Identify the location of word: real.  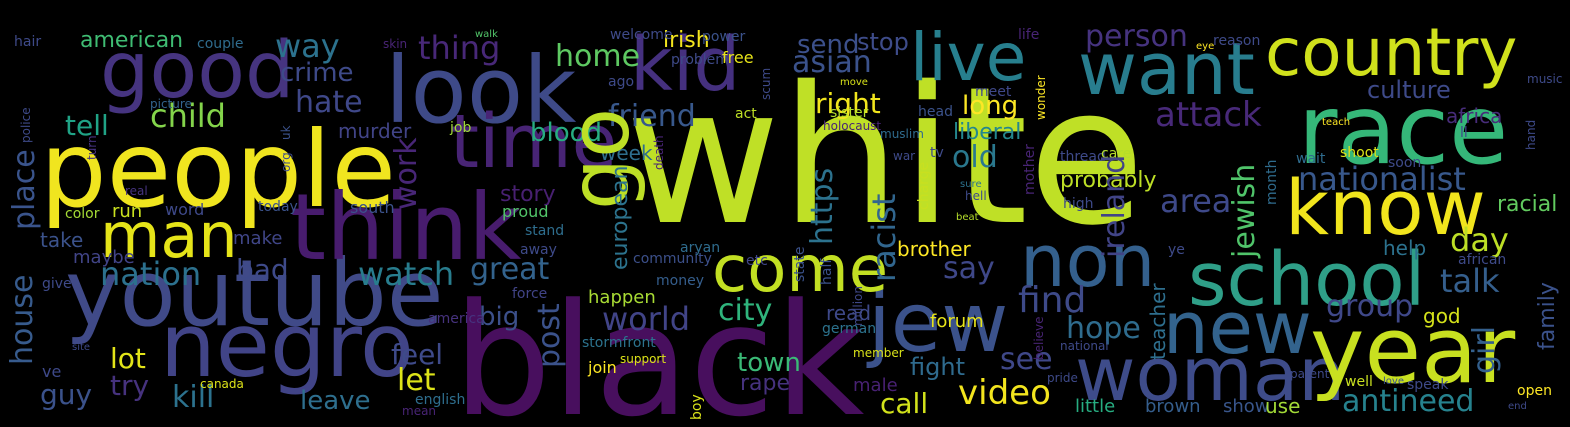
(136, 191).